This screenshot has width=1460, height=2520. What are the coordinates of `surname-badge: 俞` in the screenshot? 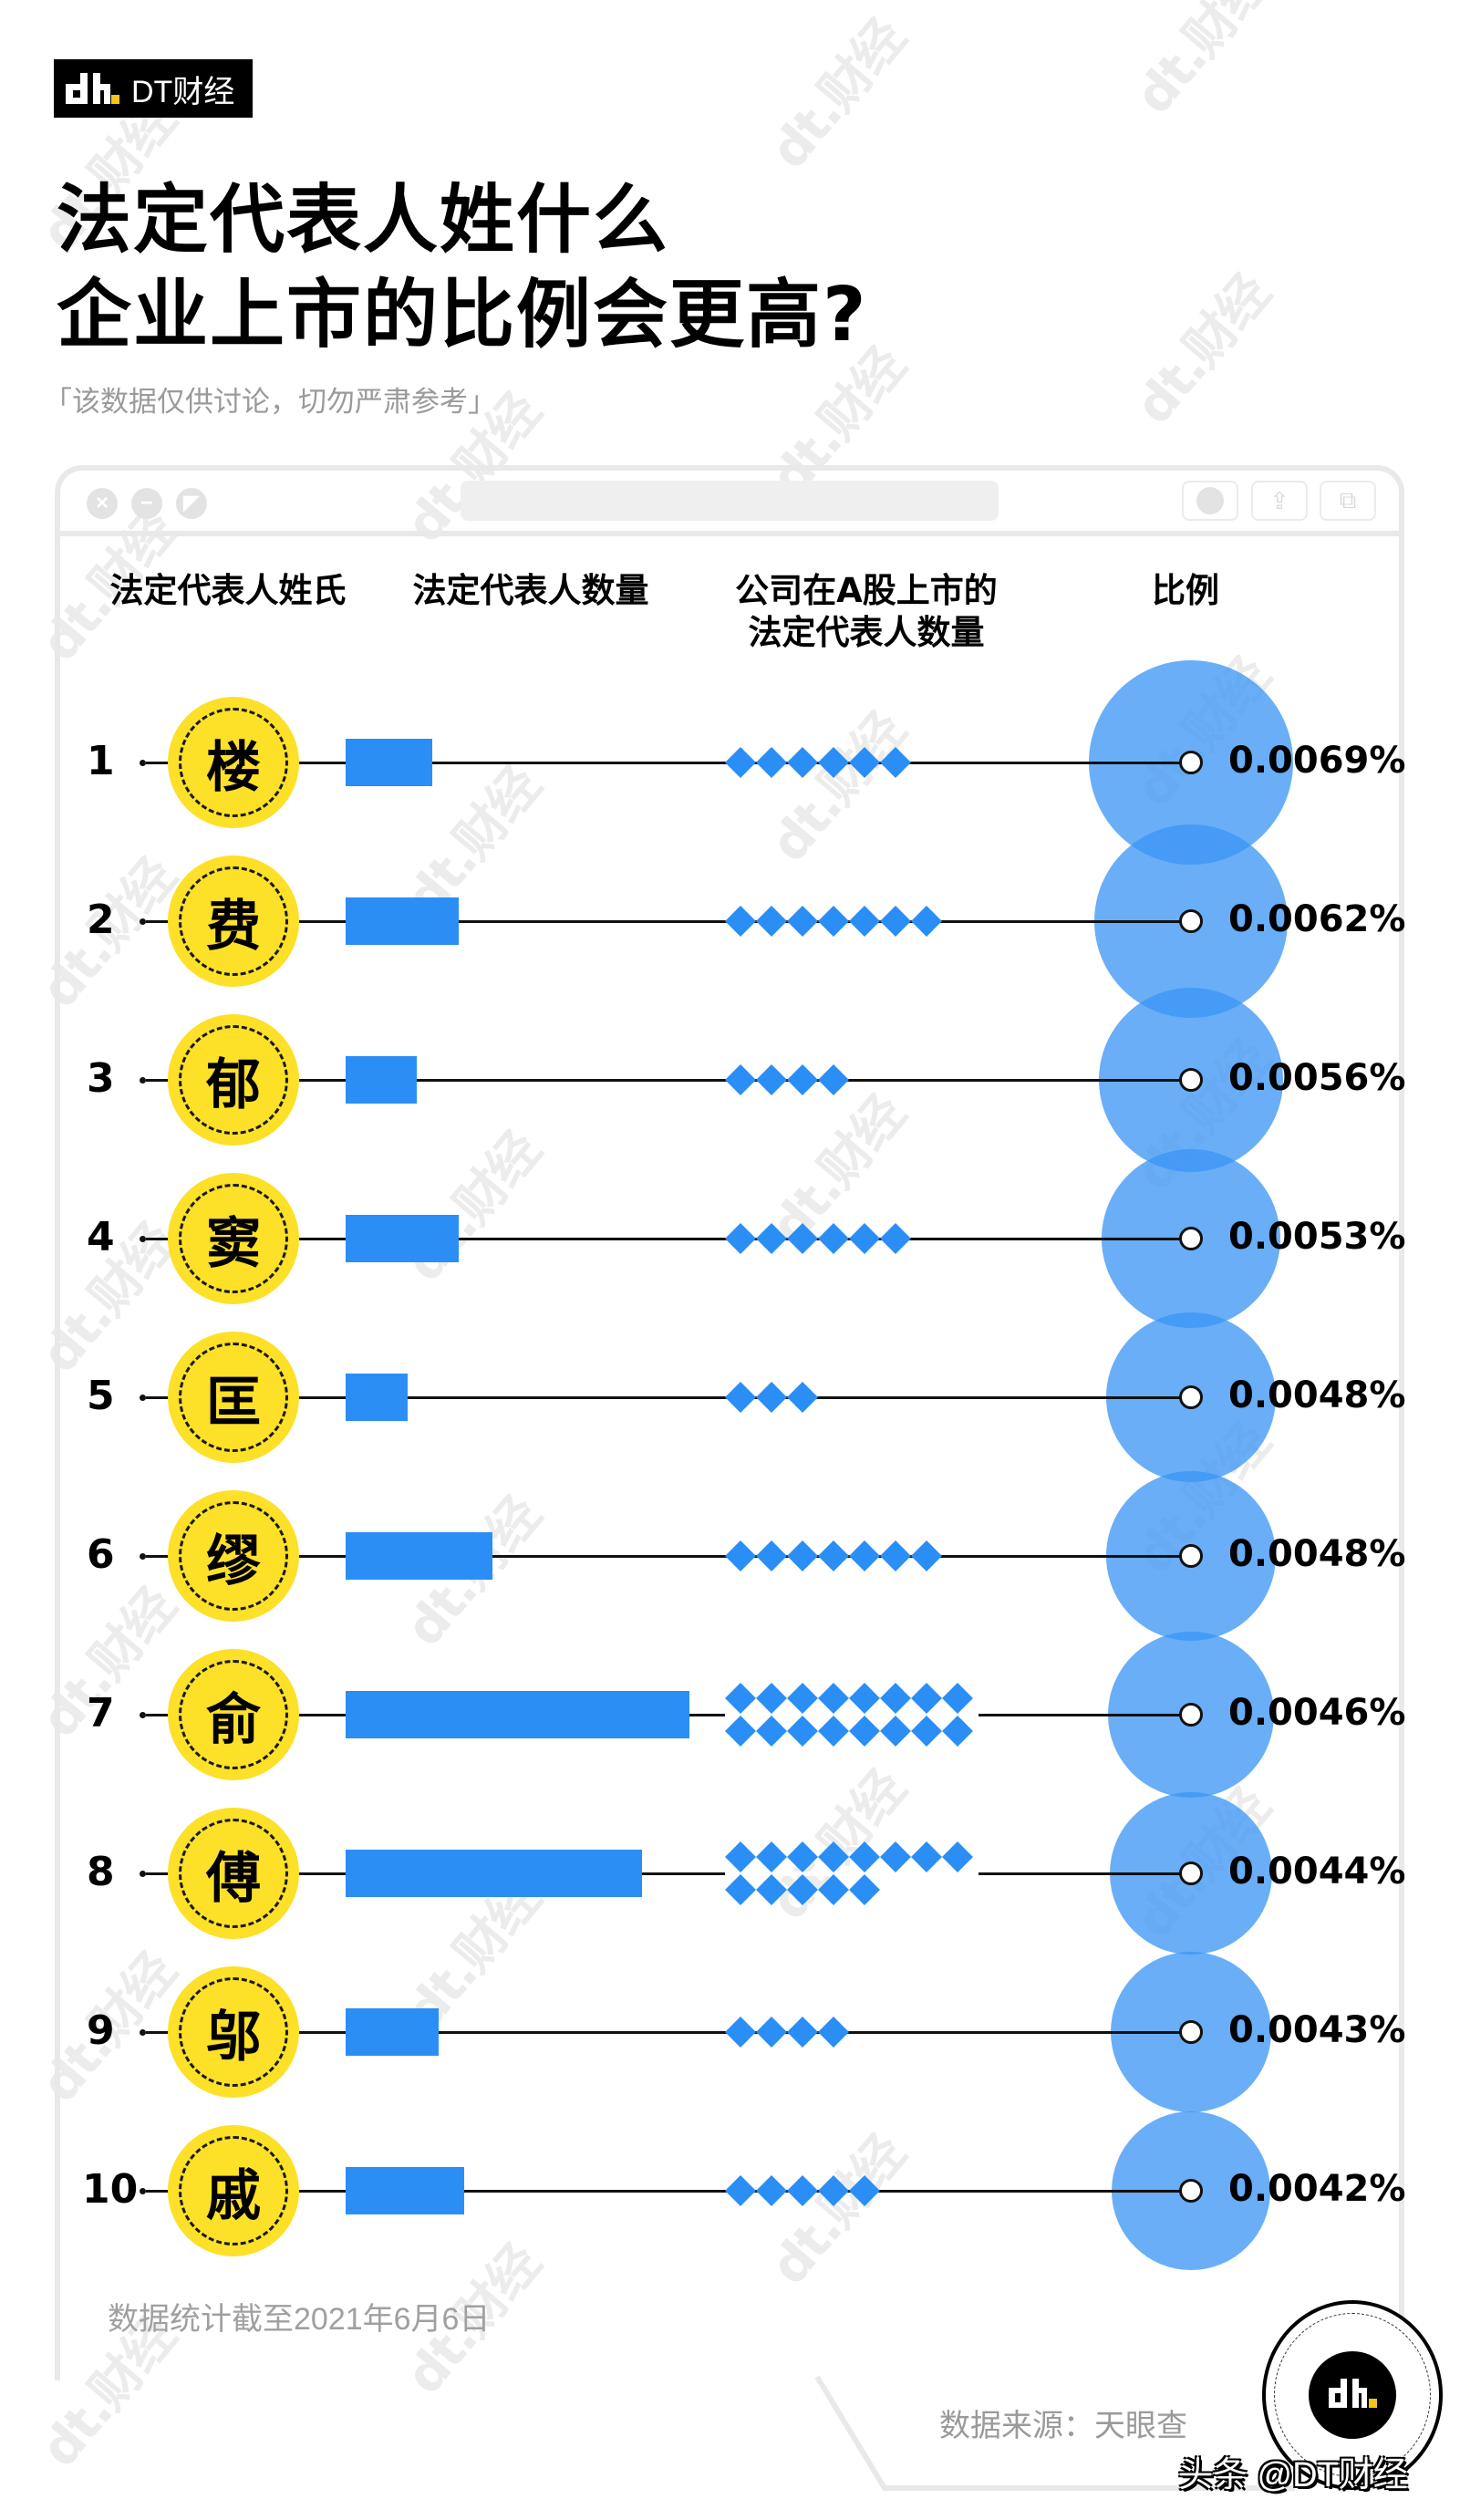 It's located at (233, 1715).